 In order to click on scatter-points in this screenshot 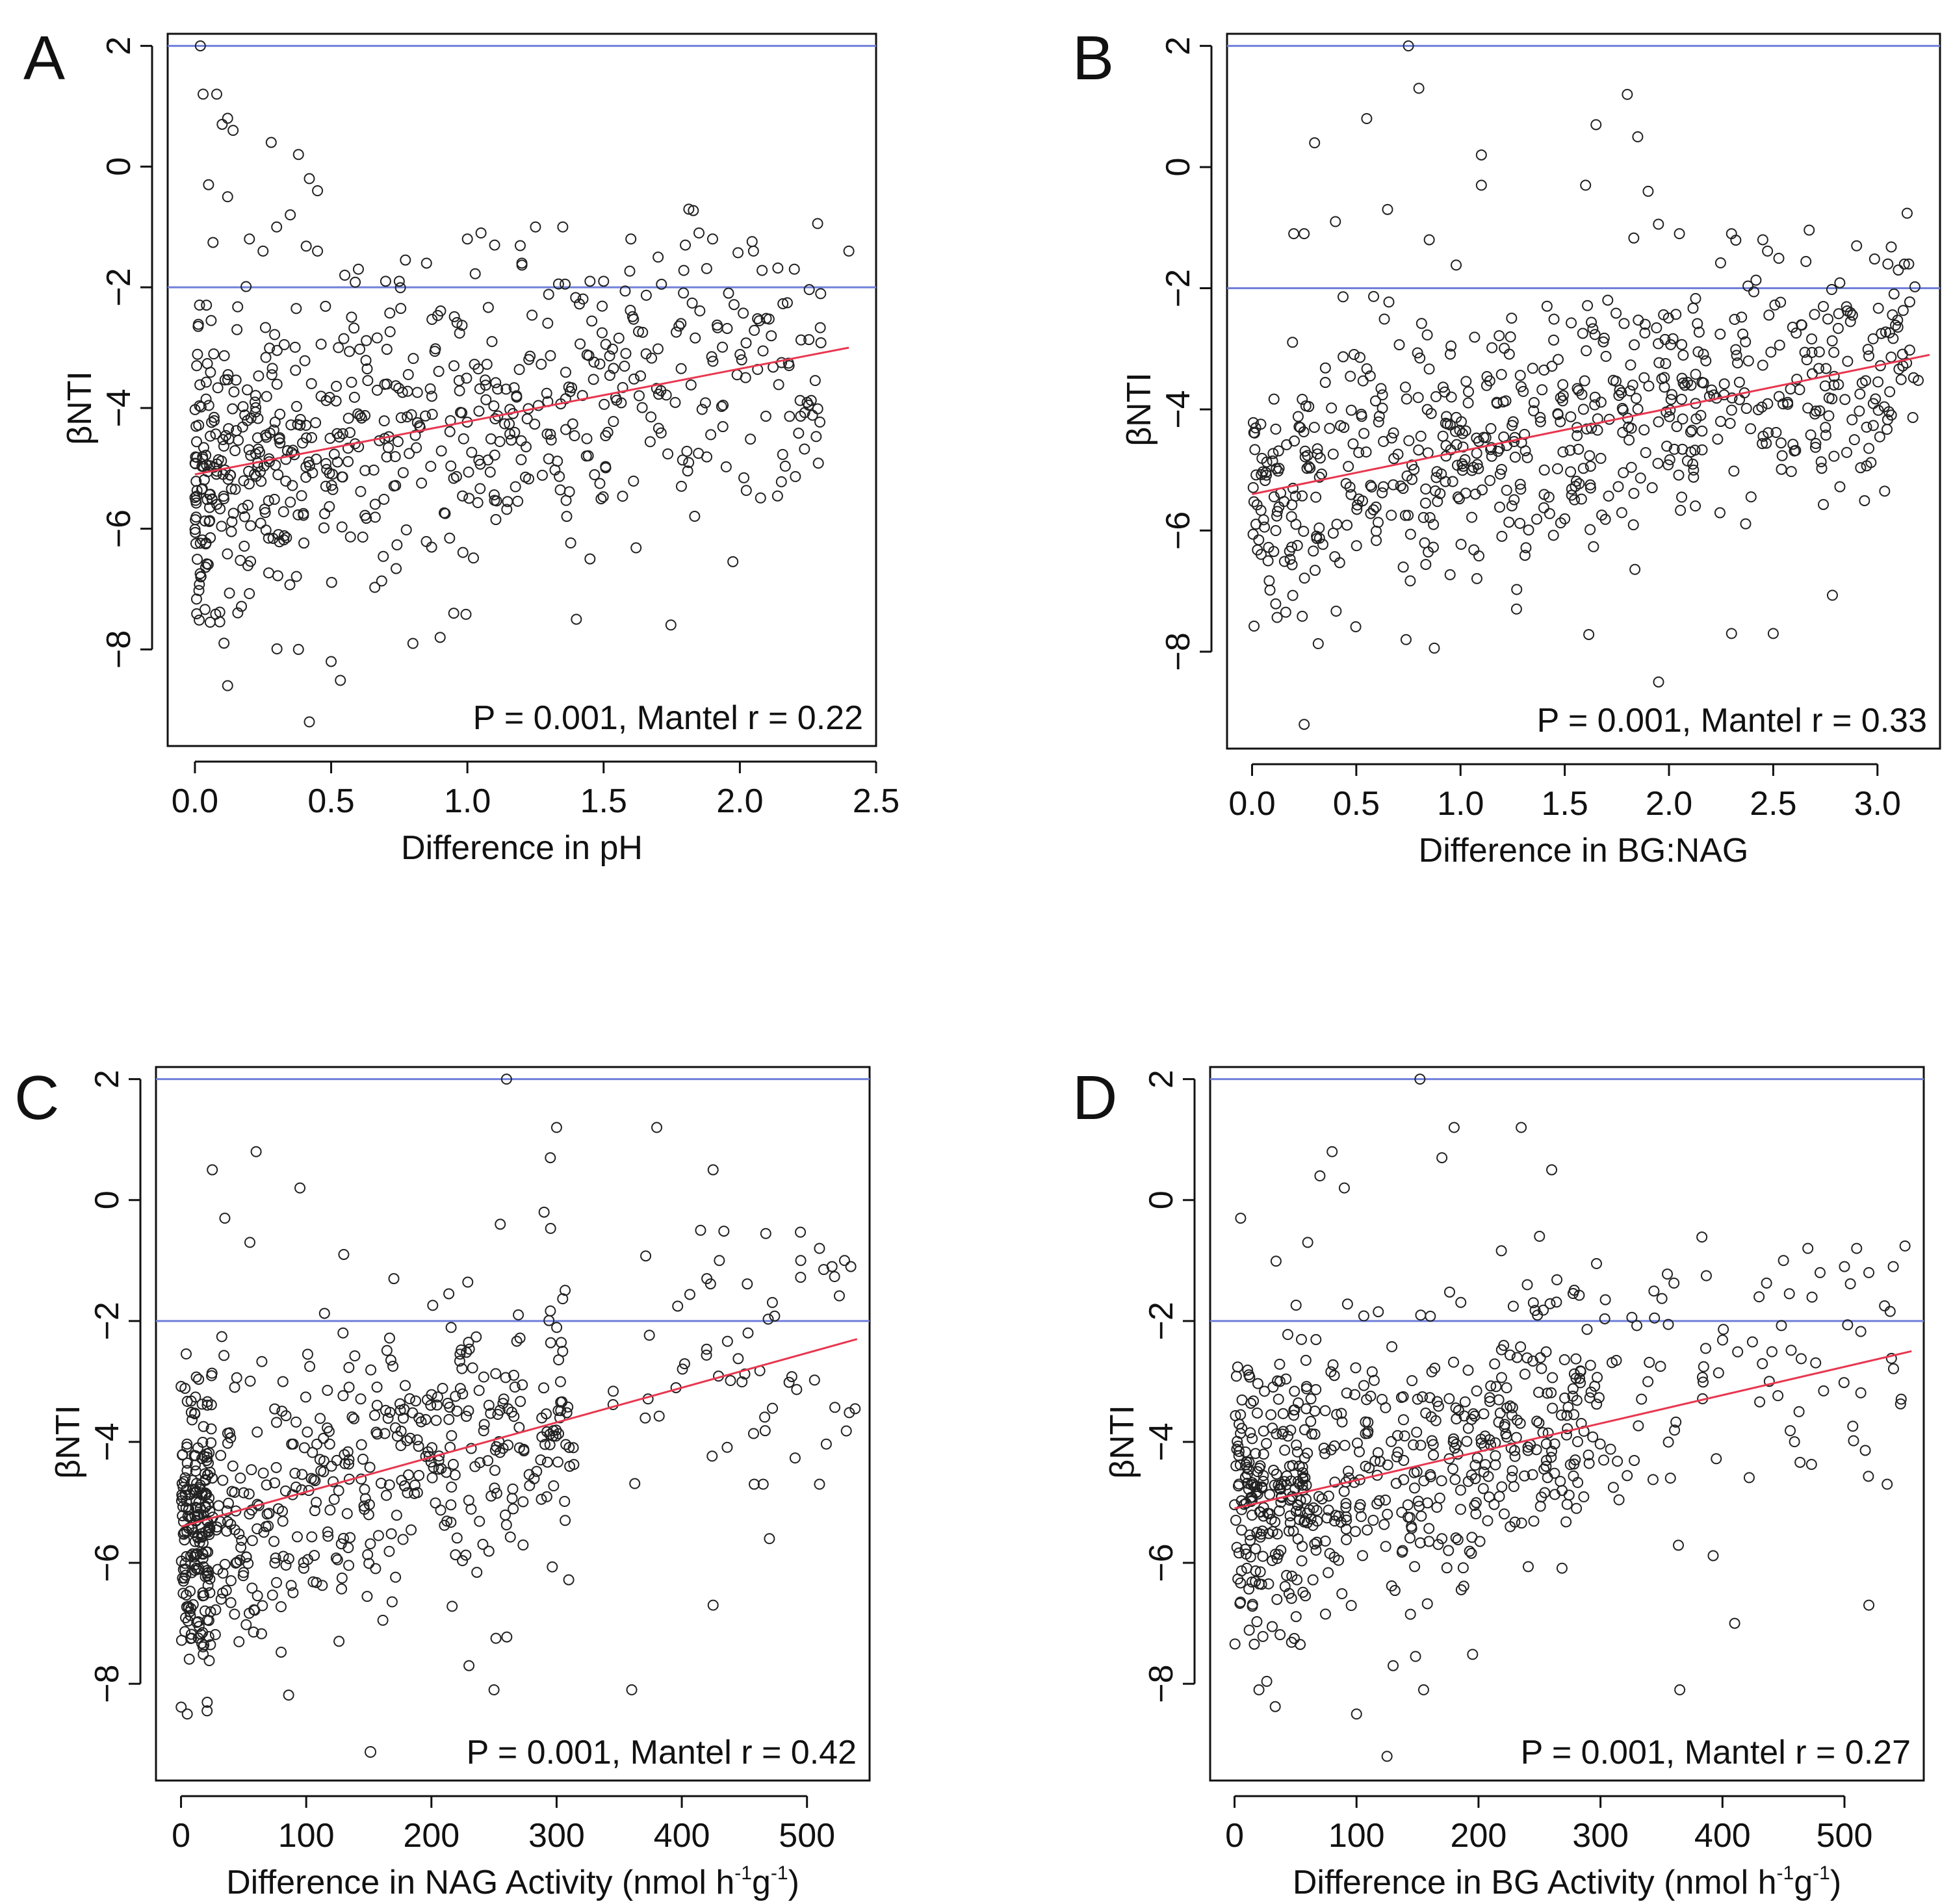, I will do `click(518, 1397)`.